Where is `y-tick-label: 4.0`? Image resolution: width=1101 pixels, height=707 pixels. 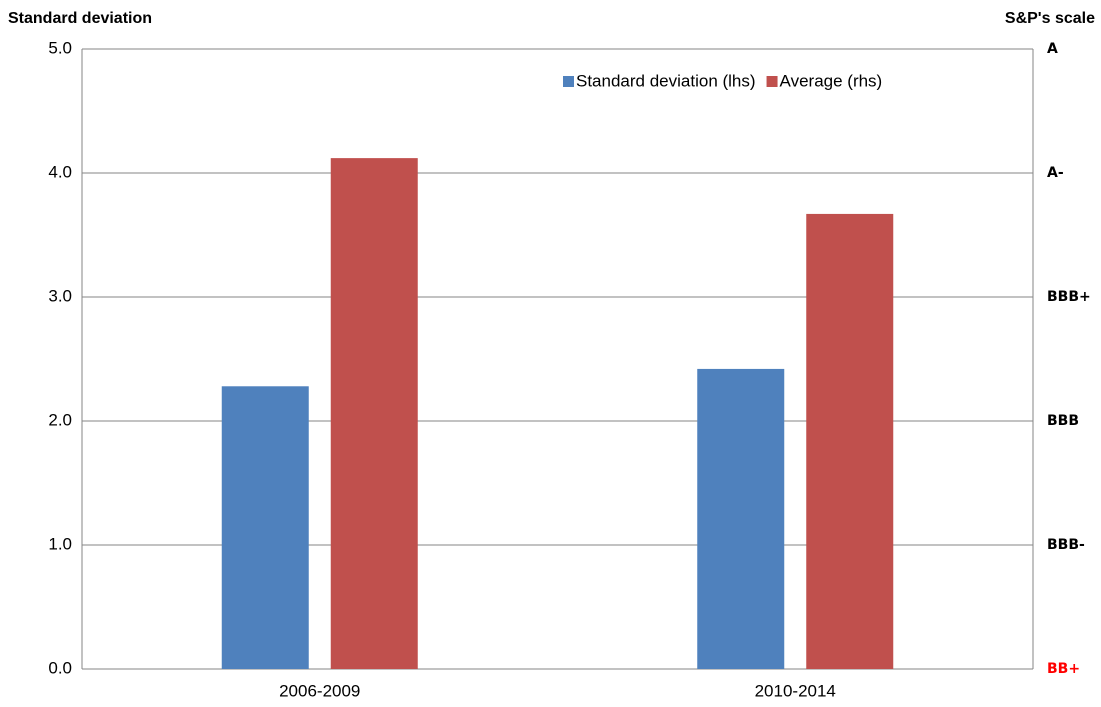
y-tick-label: 4.0 is located at coordinates (60, 171).